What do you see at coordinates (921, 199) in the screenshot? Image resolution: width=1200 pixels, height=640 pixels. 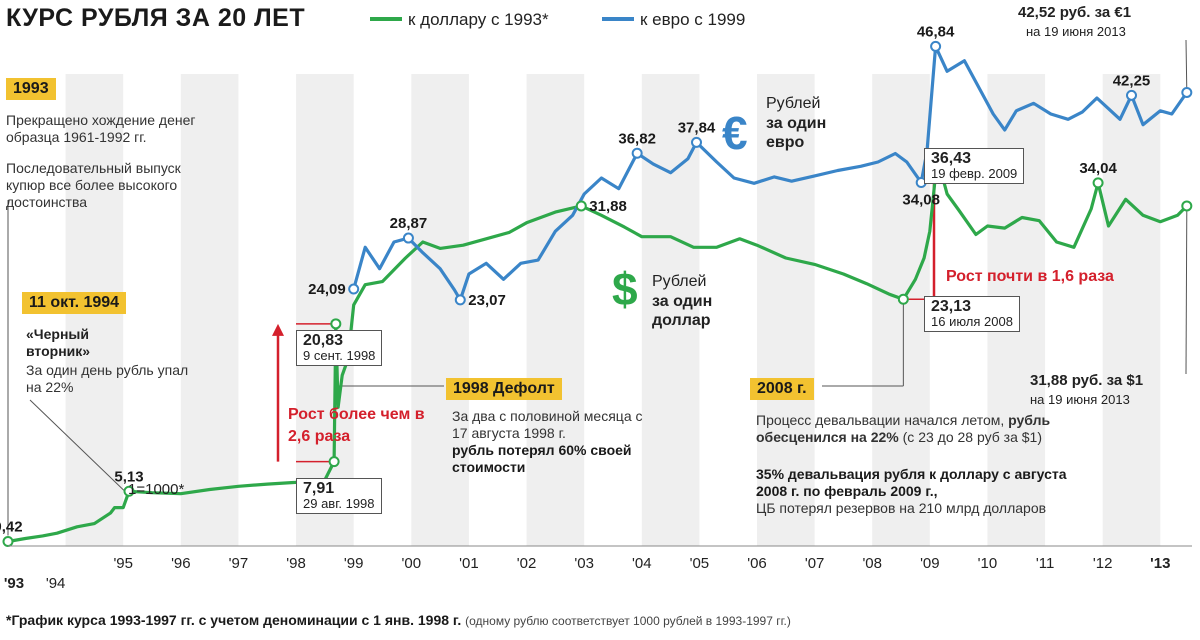 I see `data-label: 34,08` at bounding box center [921, 199].